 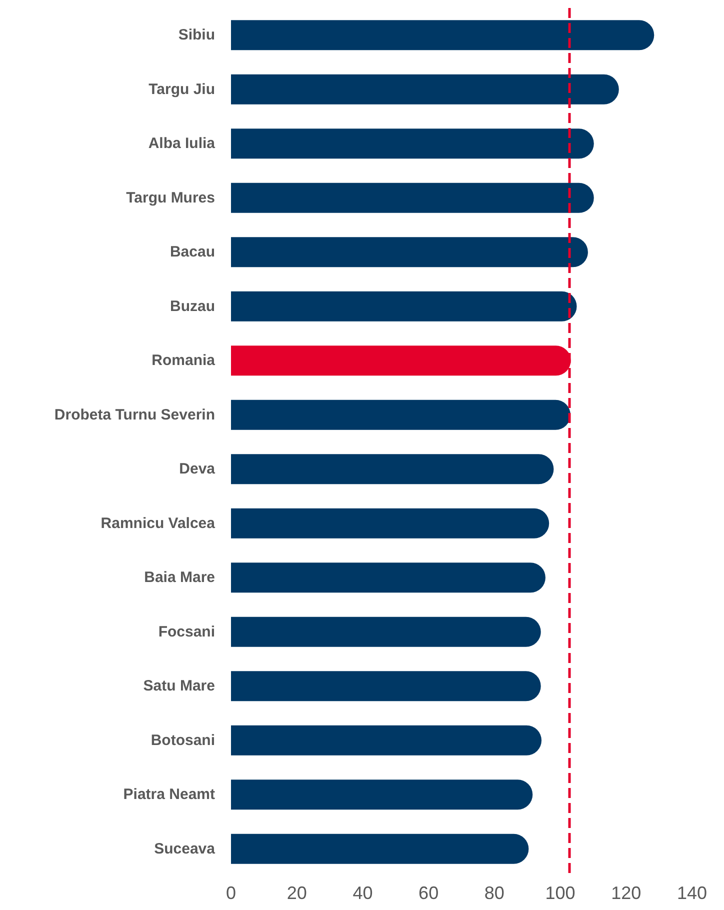 What do you see at coordinates (158, 523) in the screenshot?
I see `y-tick-label: Ramnicu Valcea` at bounding box center [158, 523].